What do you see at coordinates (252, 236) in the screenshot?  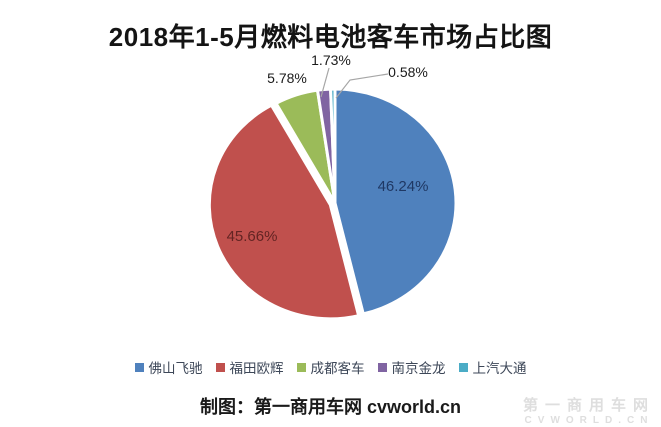 I see `value-label-1: 45.66%` at bounding box center [252, 236].